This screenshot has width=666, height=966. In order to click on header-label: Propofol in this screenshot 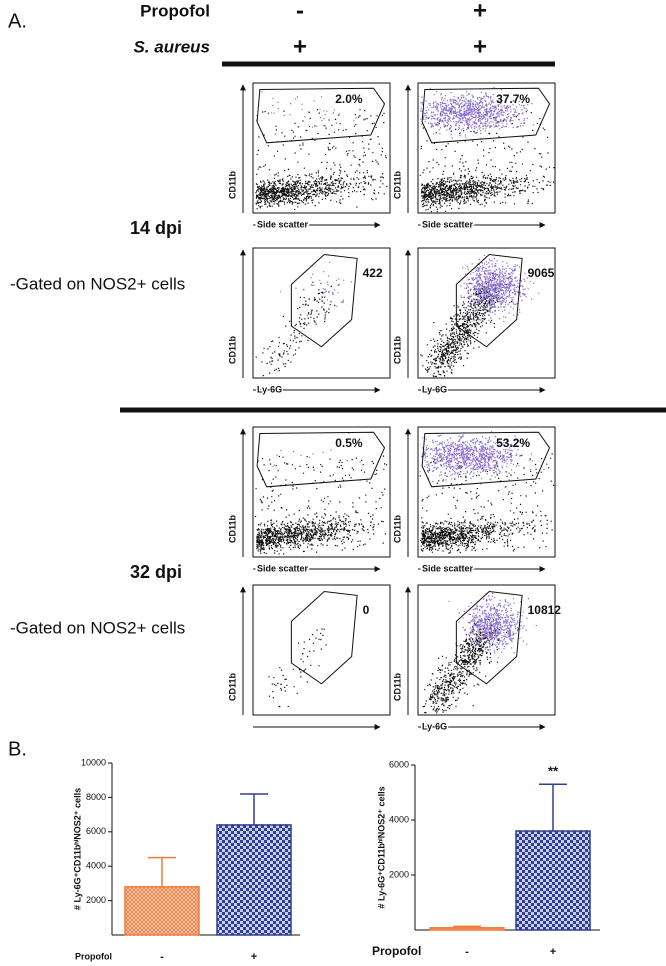, I will do `click(175, 10)`.